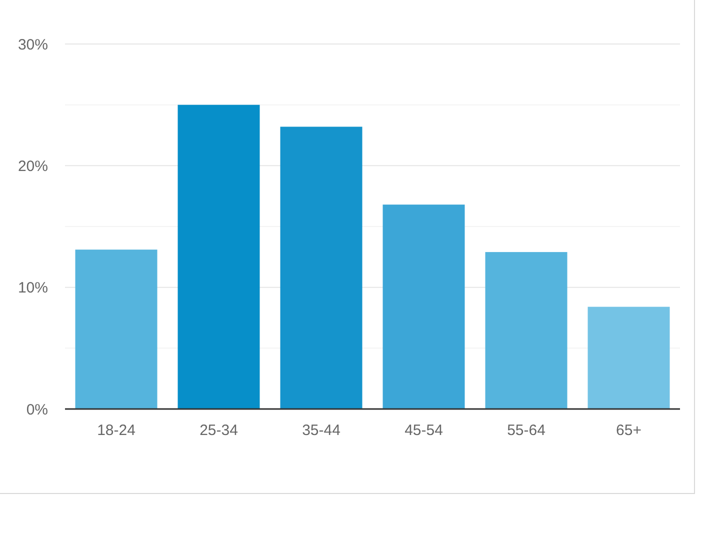 The width and height of the screenshot is (718, 543). Describe the element at coordinates (629, 430) in the screenshot. I see `x-tick-label: 65+` at that location.